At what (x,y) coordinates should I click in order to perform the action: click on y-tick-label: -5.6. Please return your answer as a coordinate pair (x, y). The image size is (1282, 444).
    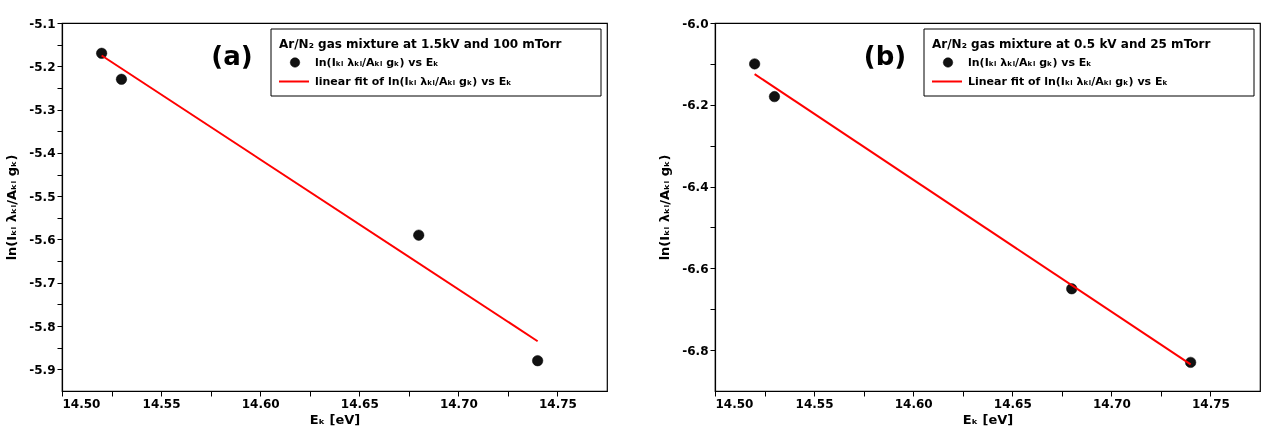
    Looking at the image, I should click on (42, 239).